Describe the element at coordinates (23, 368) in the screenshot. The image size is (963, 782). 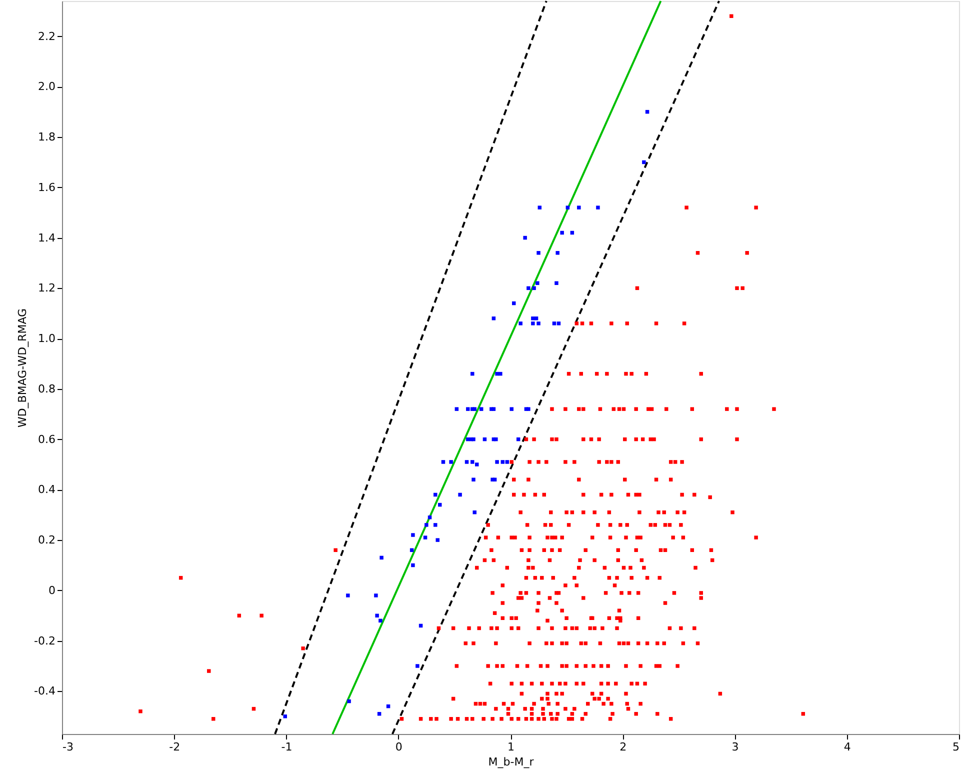
I see `y-axis-title: WD_BMAG-WD_RMAG` at that location.